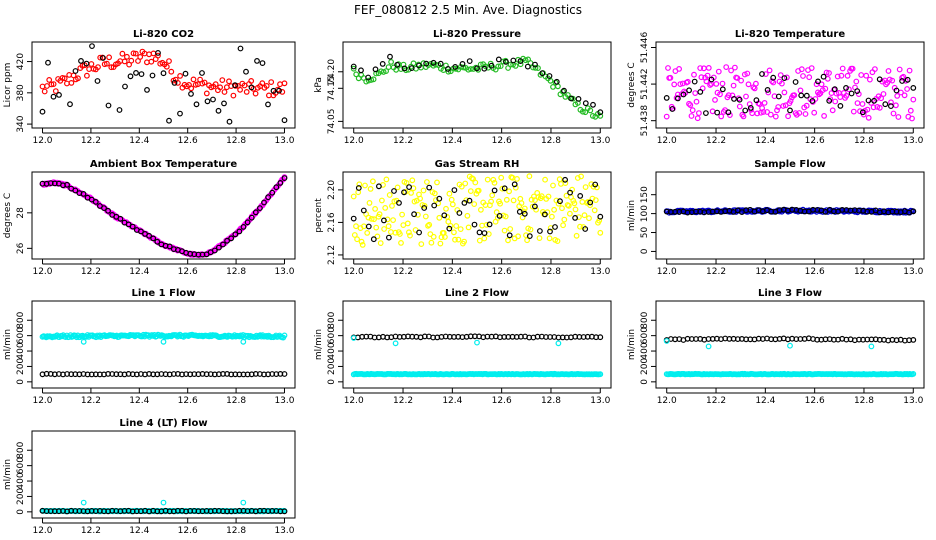  I want to click on y-tick-label: 0, so click(21, 512).